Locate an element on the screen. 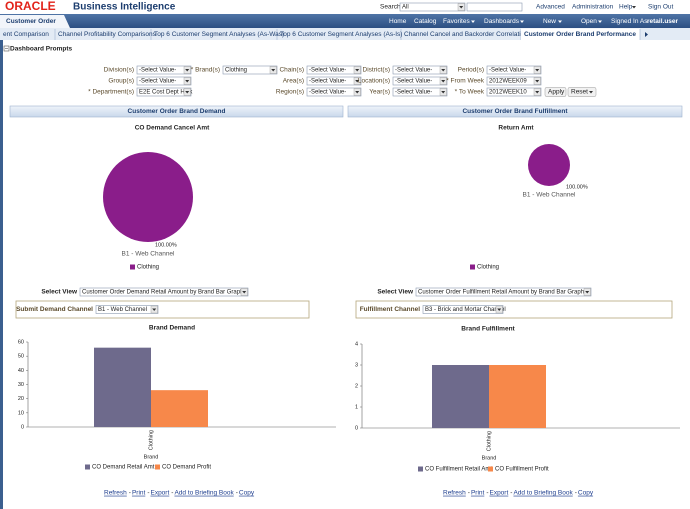  tab-bar is located at coordinates (345, 34).